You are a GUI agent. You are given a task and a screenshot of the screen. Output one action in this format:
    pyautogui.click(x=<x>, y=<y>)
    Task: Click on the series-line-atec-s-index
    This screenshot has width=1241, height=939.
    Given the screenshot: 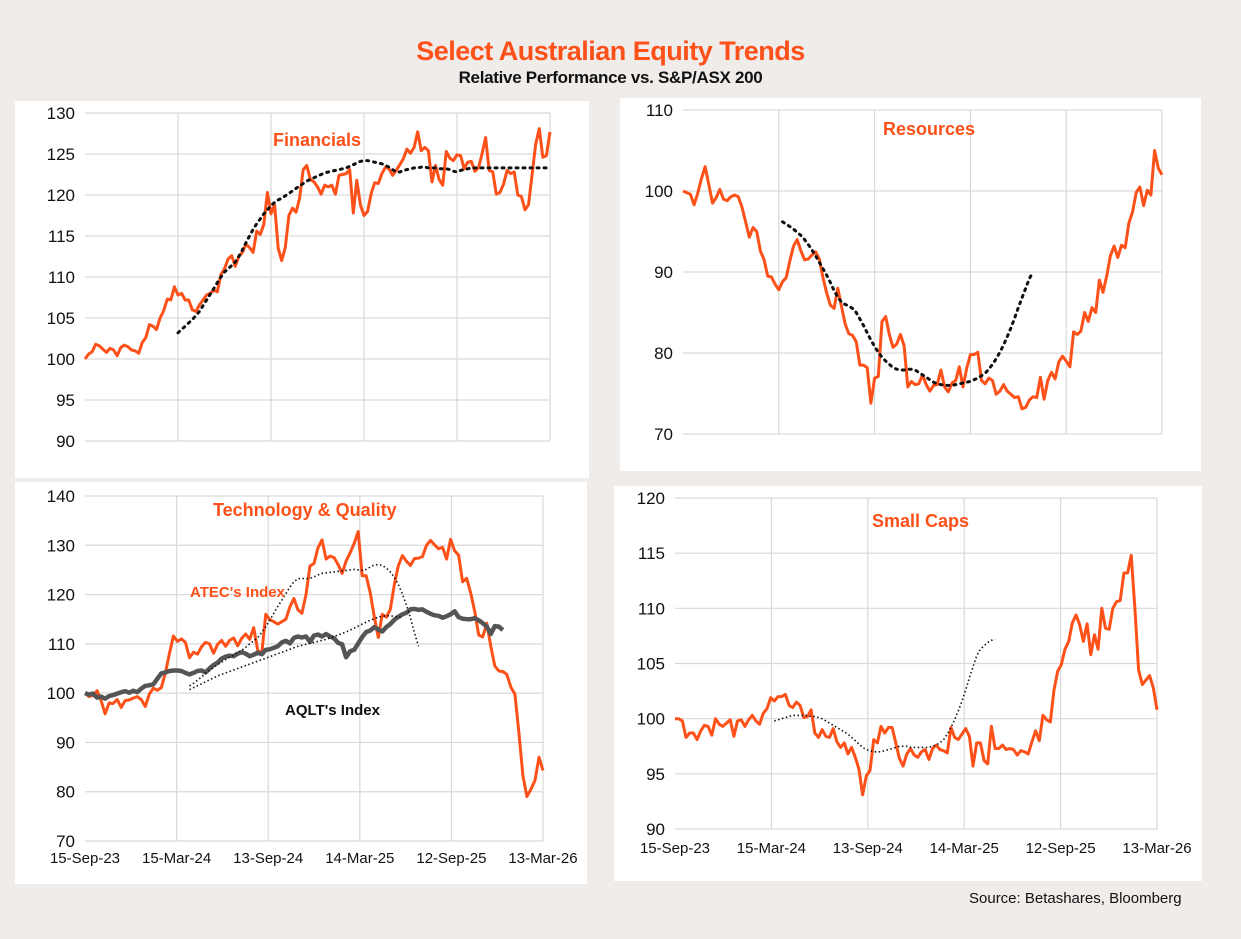 What is the action you would take?
    pyautogui.click(x=314, y=664)
    